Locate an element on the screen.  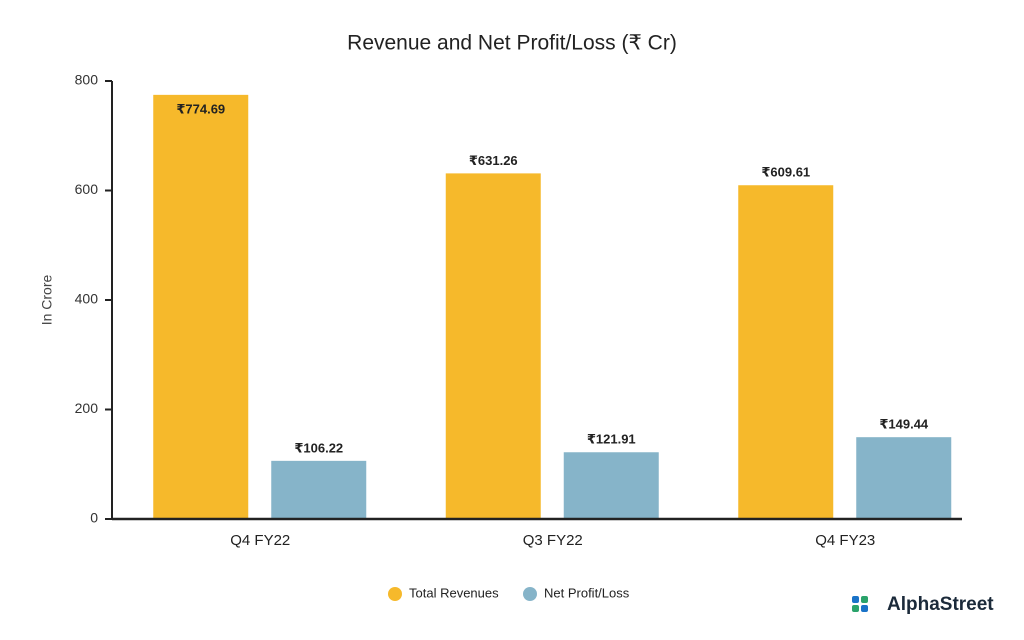
y-tick-label: 400 is located at coordinates (87, 299).